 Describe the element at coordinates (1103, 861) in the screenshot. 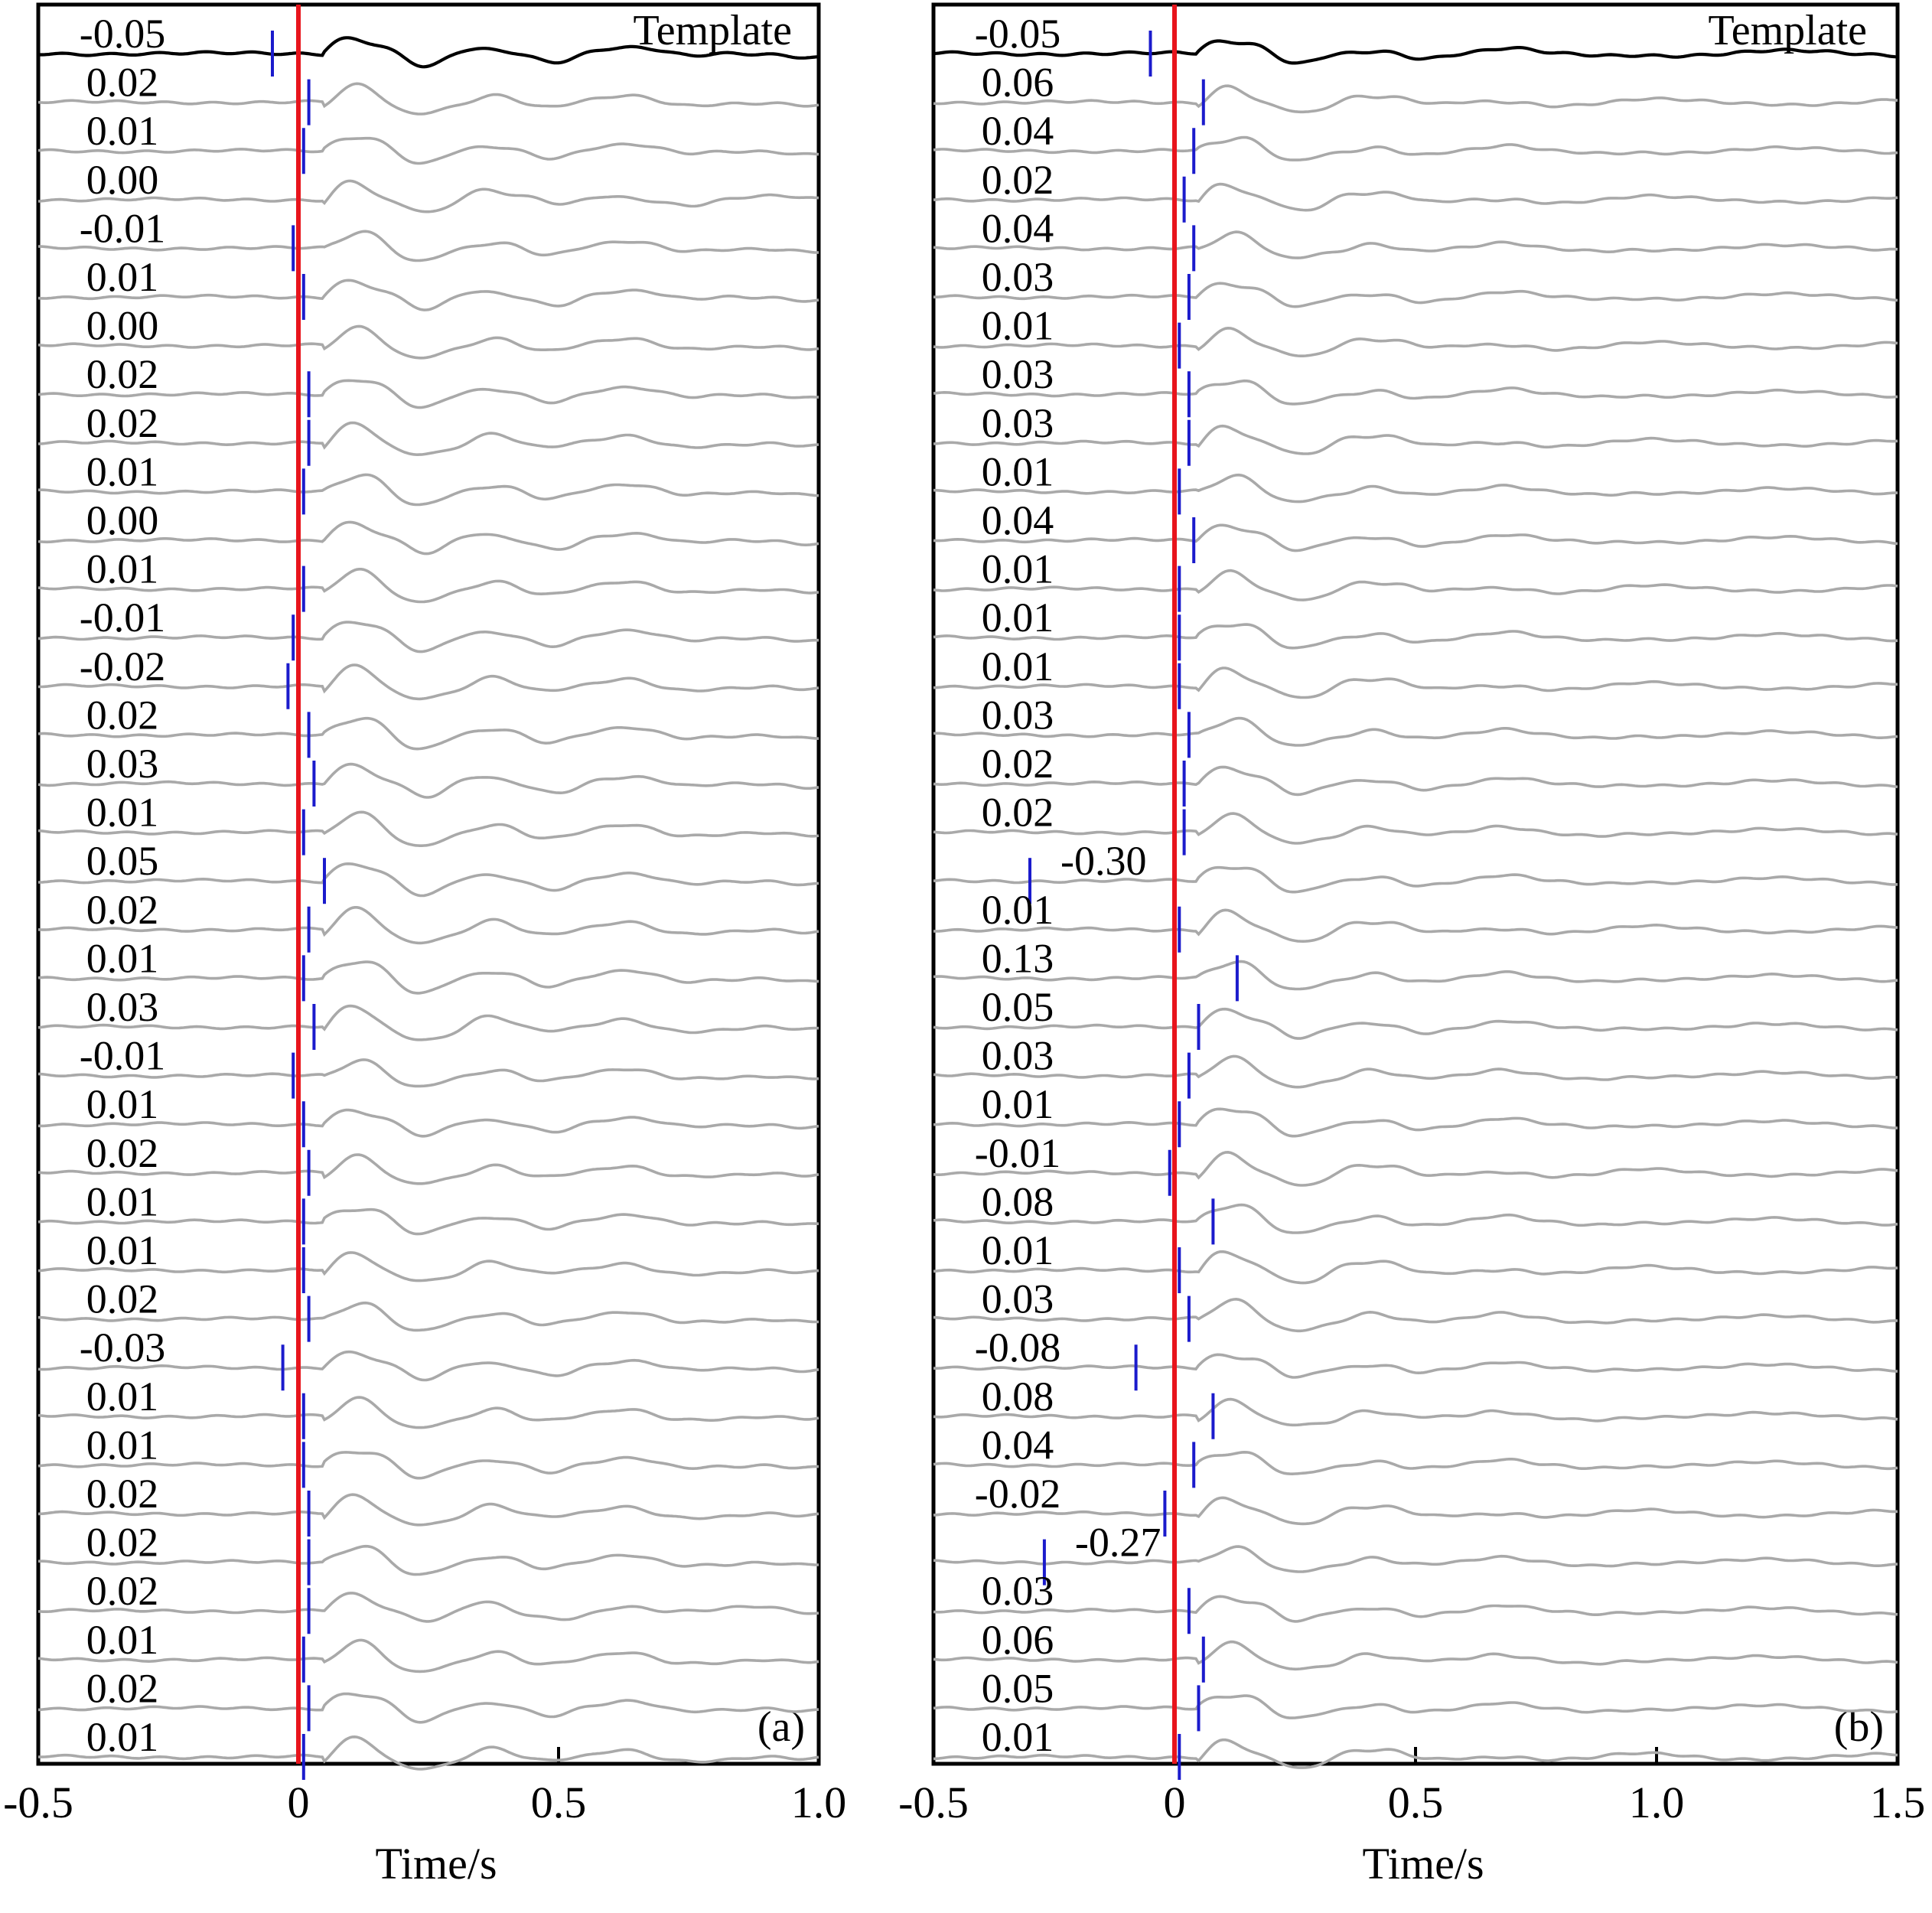

I see `shift-value-label: -0.30` at that location.